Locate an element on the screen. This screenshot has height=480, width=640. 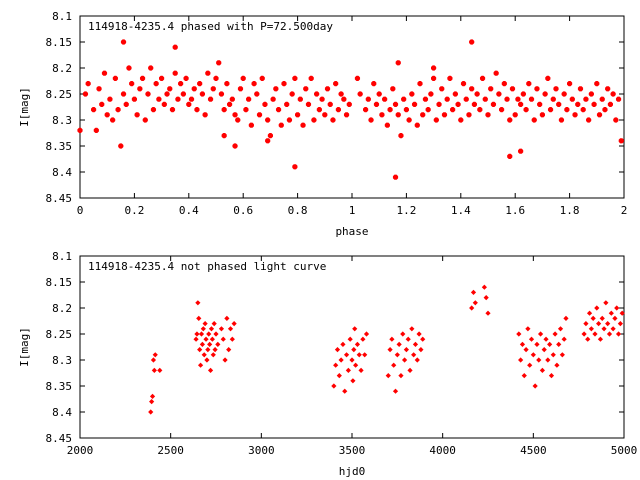
x-tick-label-top: 0.6 is located at coordinates (243, 210).